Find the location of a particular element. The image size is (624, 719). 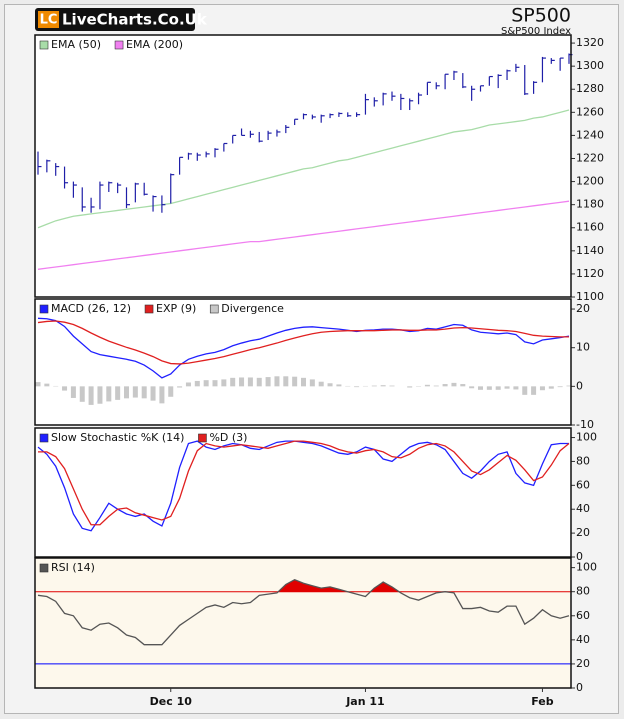

y-tick-label: 1320 is located at coordinates (590, 42).